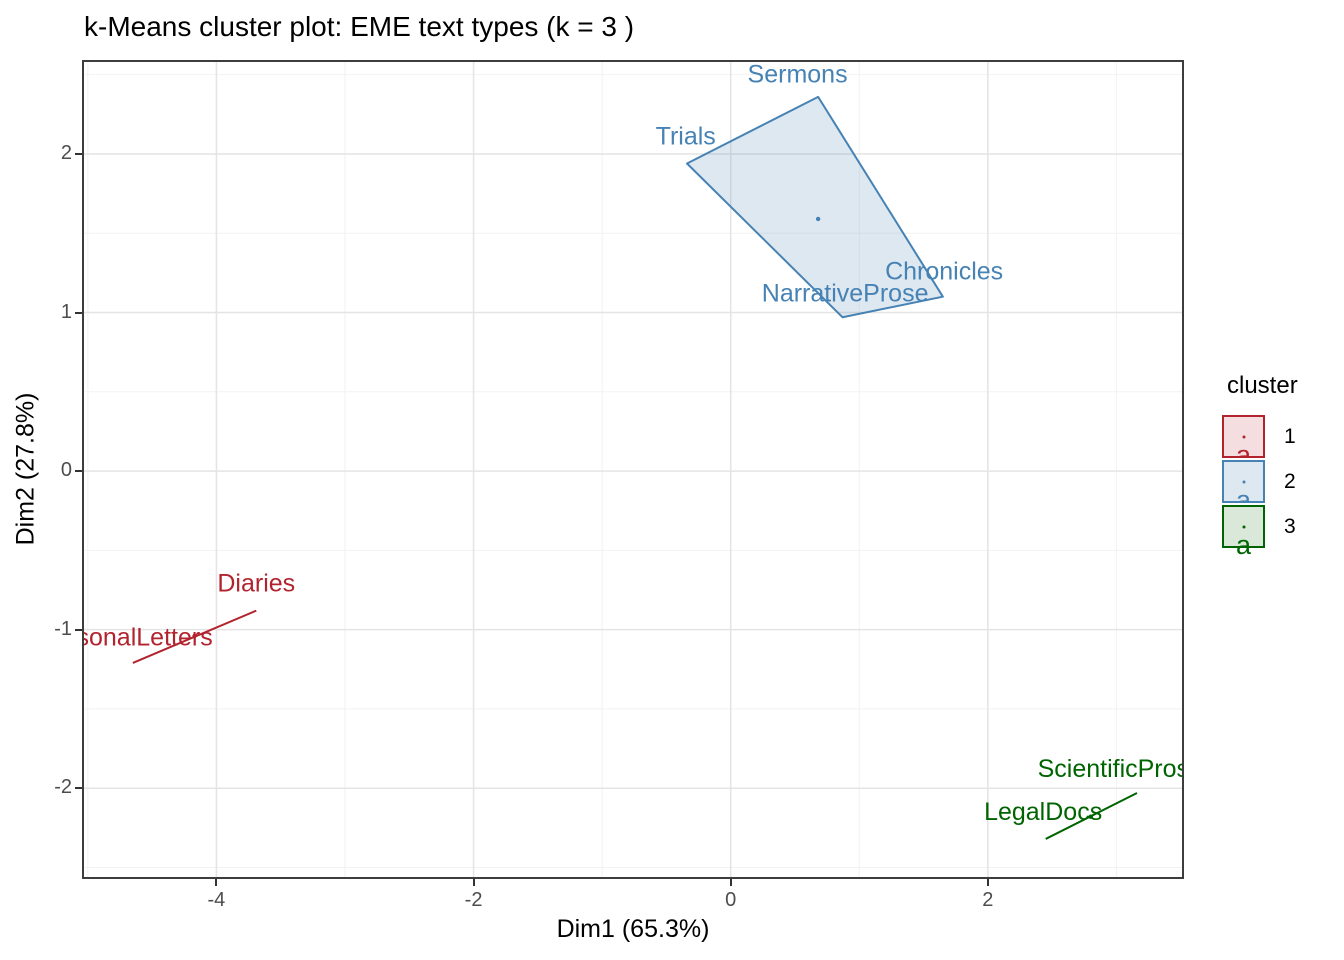  I want to click on y-tick-label: -2, so click(63, 787).